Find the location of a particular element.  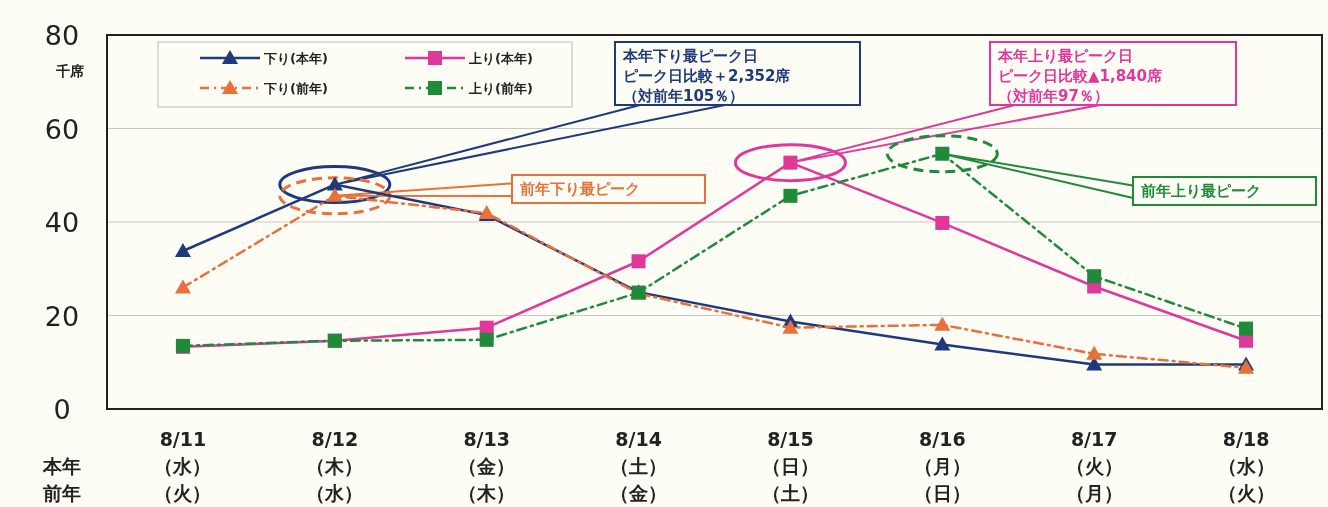

legend-label: 下り(本年) is located at coordinates (295, 58).